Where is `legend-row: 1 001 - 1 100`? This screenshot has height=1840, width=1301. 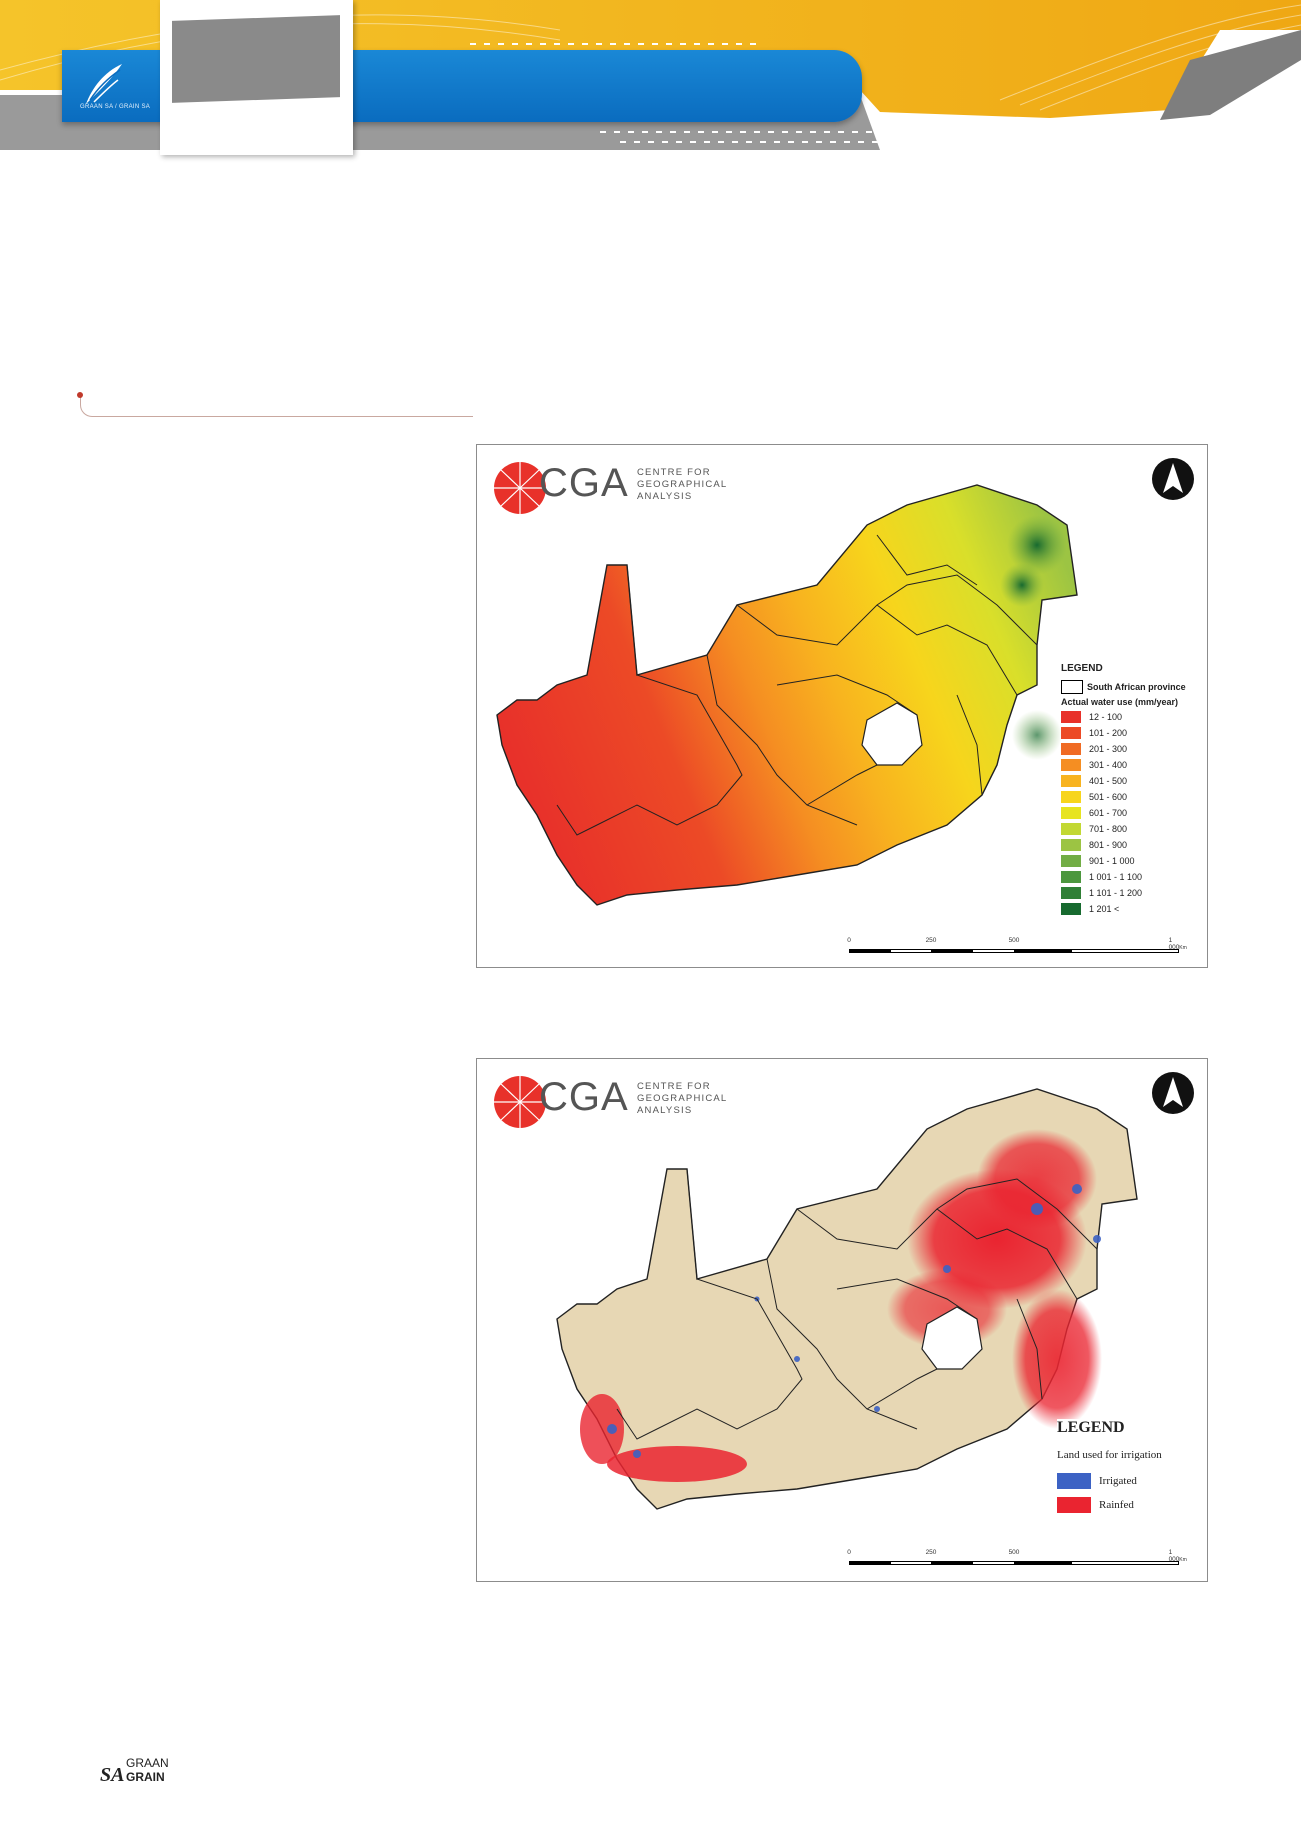
legend-row: 1 001 - 1 100 is located at coordinates (1132, 877).